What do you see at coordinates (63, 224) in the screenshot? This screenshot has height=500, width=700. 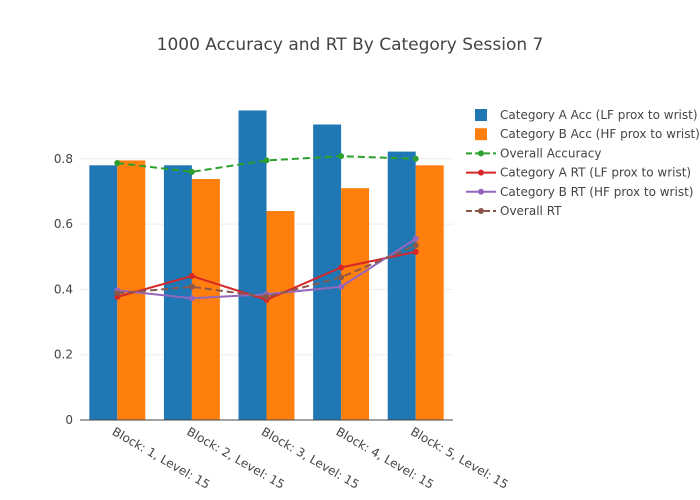 I see `y-tick-label: 0.6` at bounding box center [63, 224].